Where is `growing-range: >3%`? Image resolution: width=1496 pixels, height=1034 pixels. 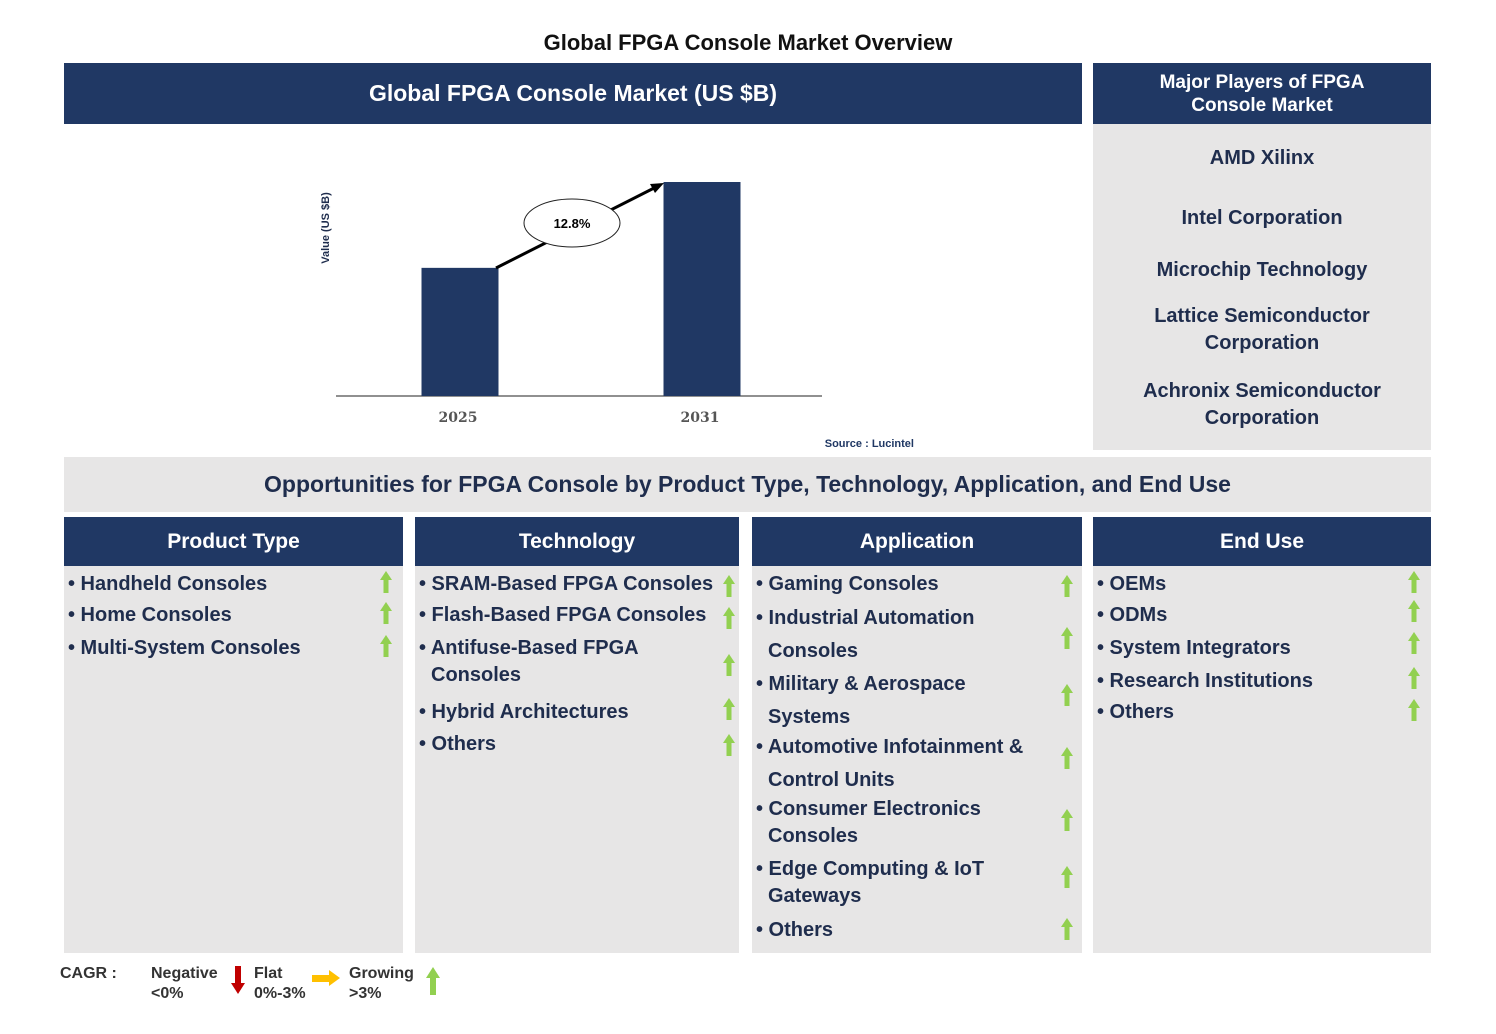
growing-range: >3% is located at coordinates (365, 993).